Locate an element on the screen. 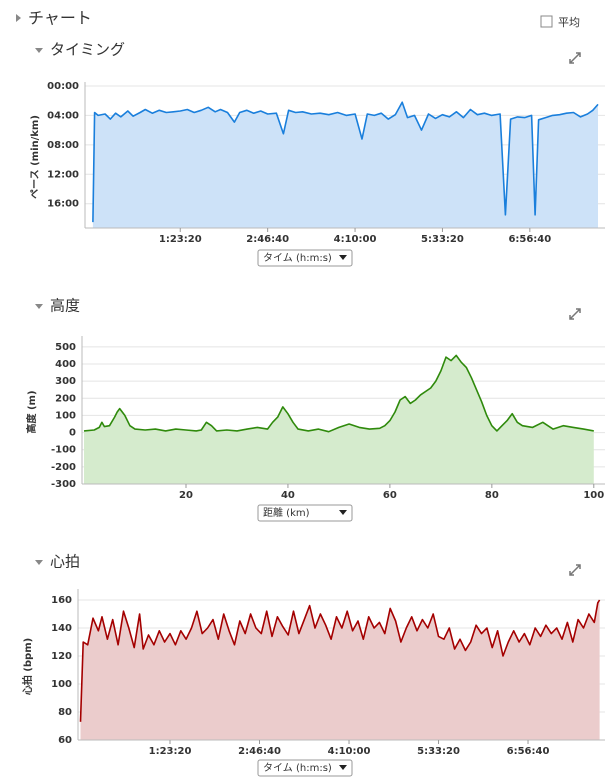 The image size is (615, 780). y-tick-label: 04:00 is located at coordinates (63, 115).